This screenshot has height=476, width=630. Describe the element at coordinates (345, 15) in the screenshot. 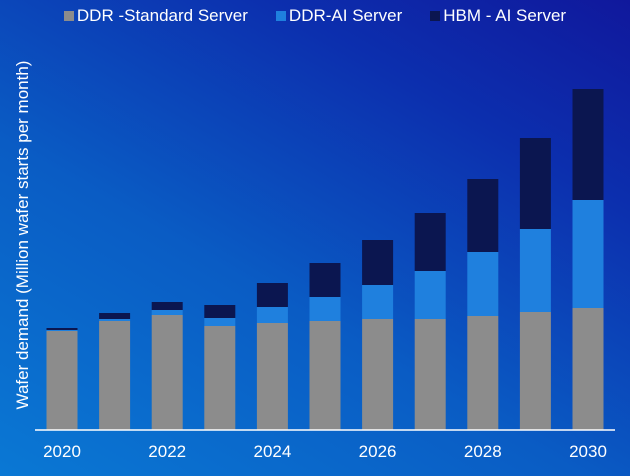

I see `legend-label: DDR-AI Server` at that location.